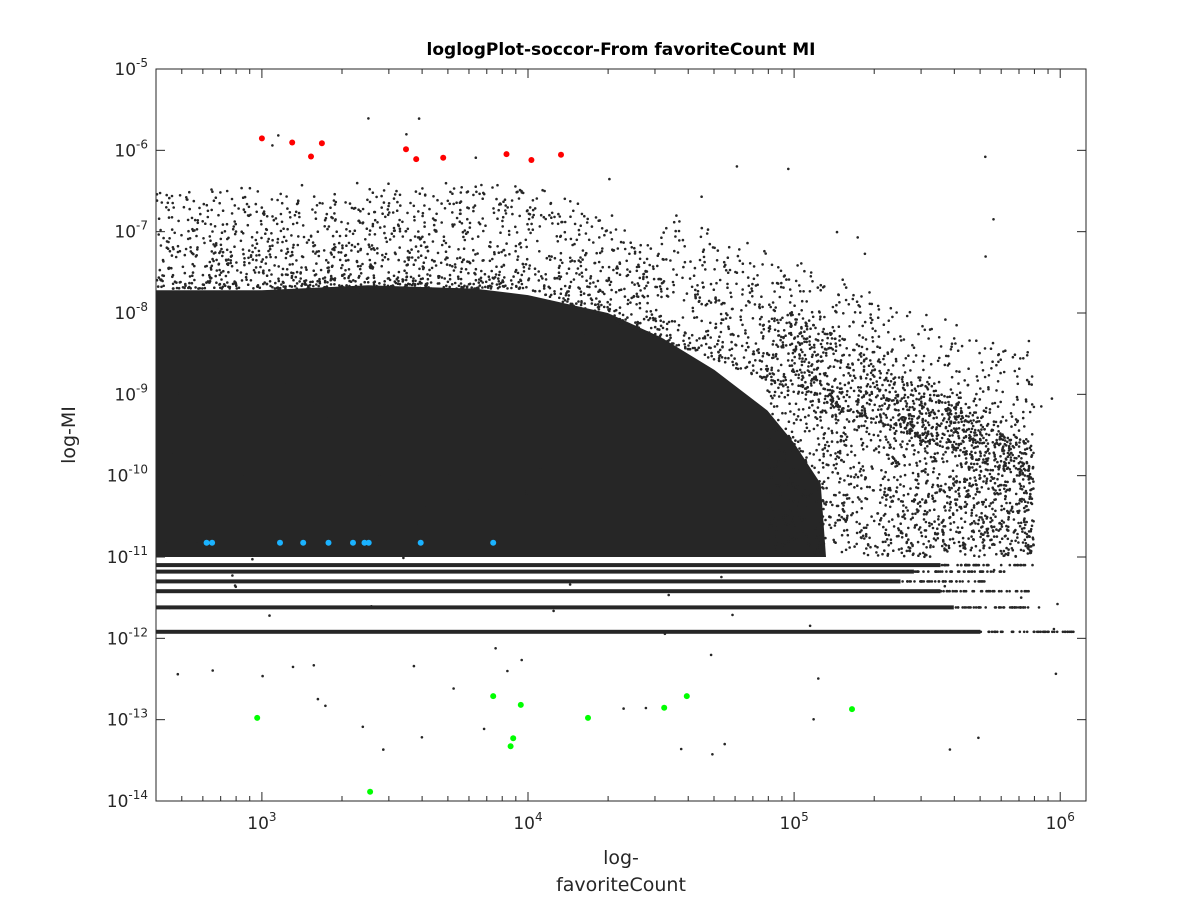  What do you see at coordinates (548, 565) in the screenshot?
I see `dense-band` at bounding box center [548, 565].